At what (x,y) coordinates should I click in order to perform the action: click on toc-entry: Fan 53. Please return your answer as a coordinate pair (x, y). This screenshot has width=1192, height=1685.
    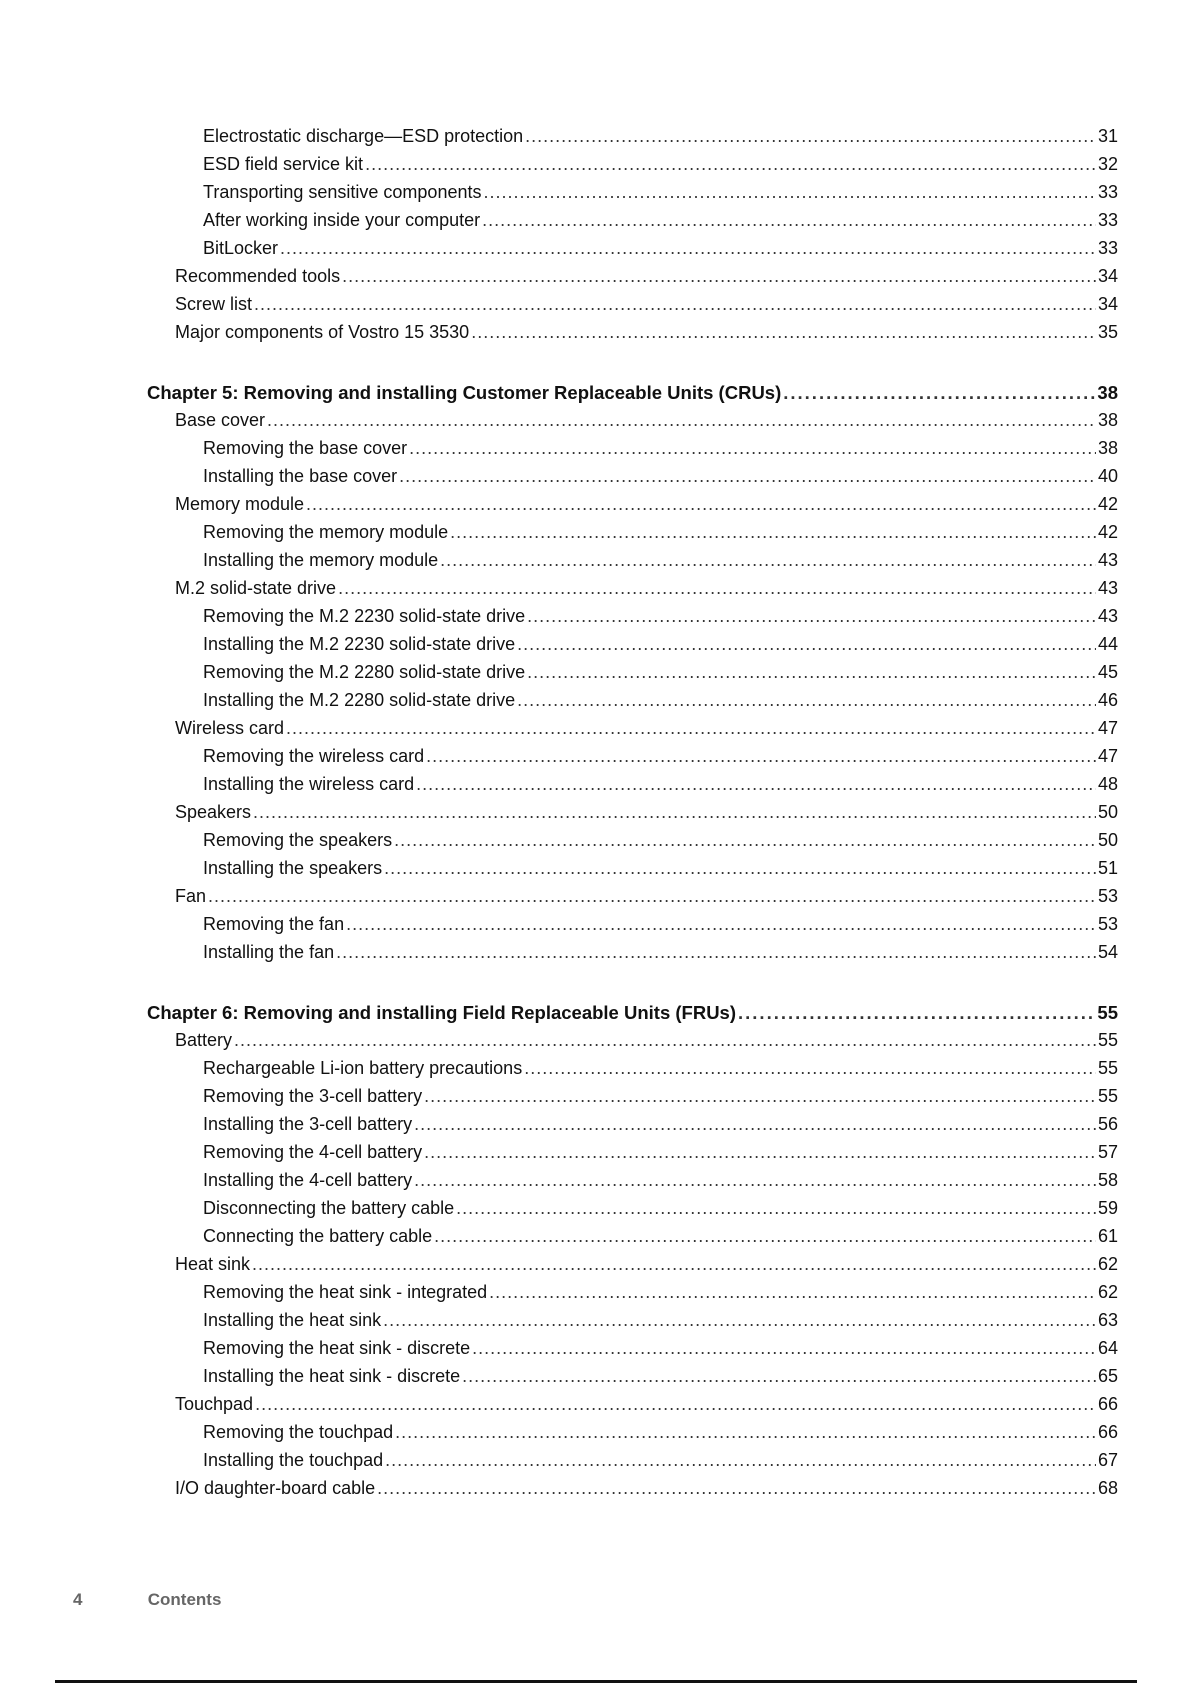
    Looking at the image, I should click on (632, 900).